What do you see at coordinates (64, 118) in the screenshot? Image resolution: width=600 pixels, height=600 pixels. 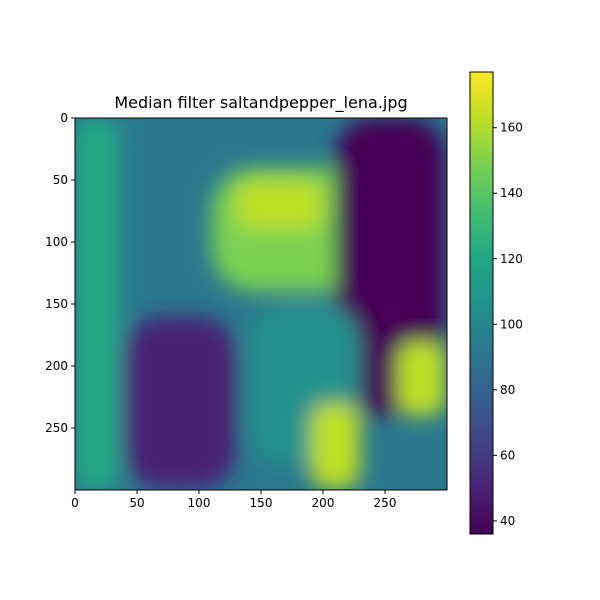 I see `y-tick-label: 0` at bounding box center [64, 118].